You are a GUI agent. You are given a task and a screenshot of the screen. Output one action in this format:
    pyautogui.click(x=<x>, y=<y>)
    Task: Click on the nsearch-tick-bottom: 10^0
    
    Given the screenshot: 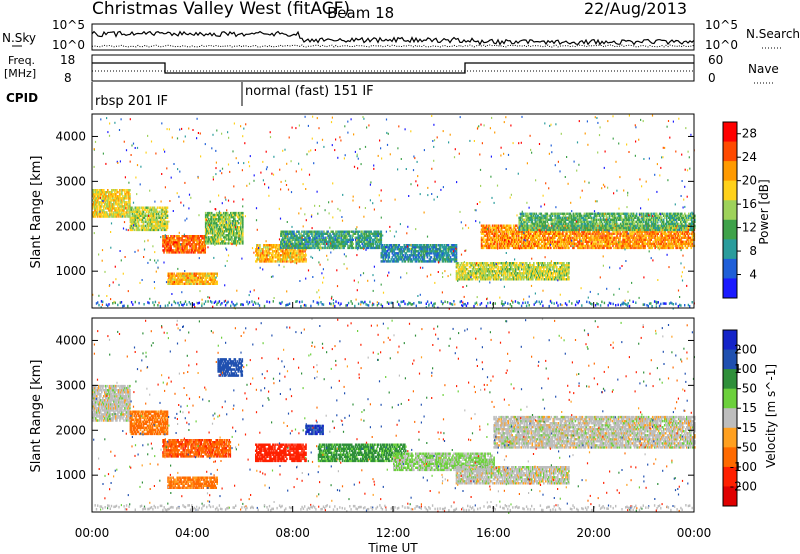 What is the action you would take?
    pyautogui.click(x=721, y=45)
    